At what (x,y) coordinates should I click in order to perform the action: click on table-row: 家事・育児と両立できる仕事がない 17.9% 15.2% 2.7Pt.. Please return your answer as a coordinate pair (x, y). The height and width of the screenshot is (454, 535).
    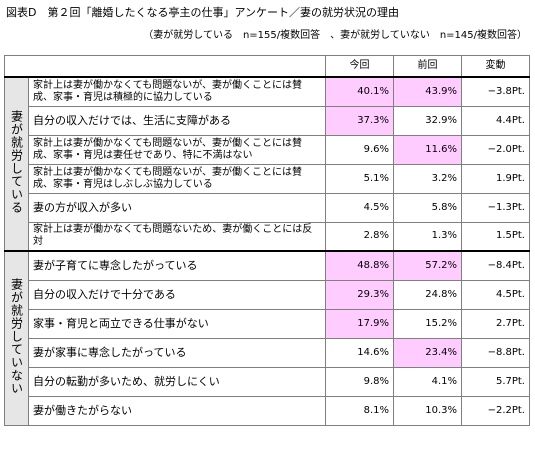
    Looking at the image, I should click on (267, 323).